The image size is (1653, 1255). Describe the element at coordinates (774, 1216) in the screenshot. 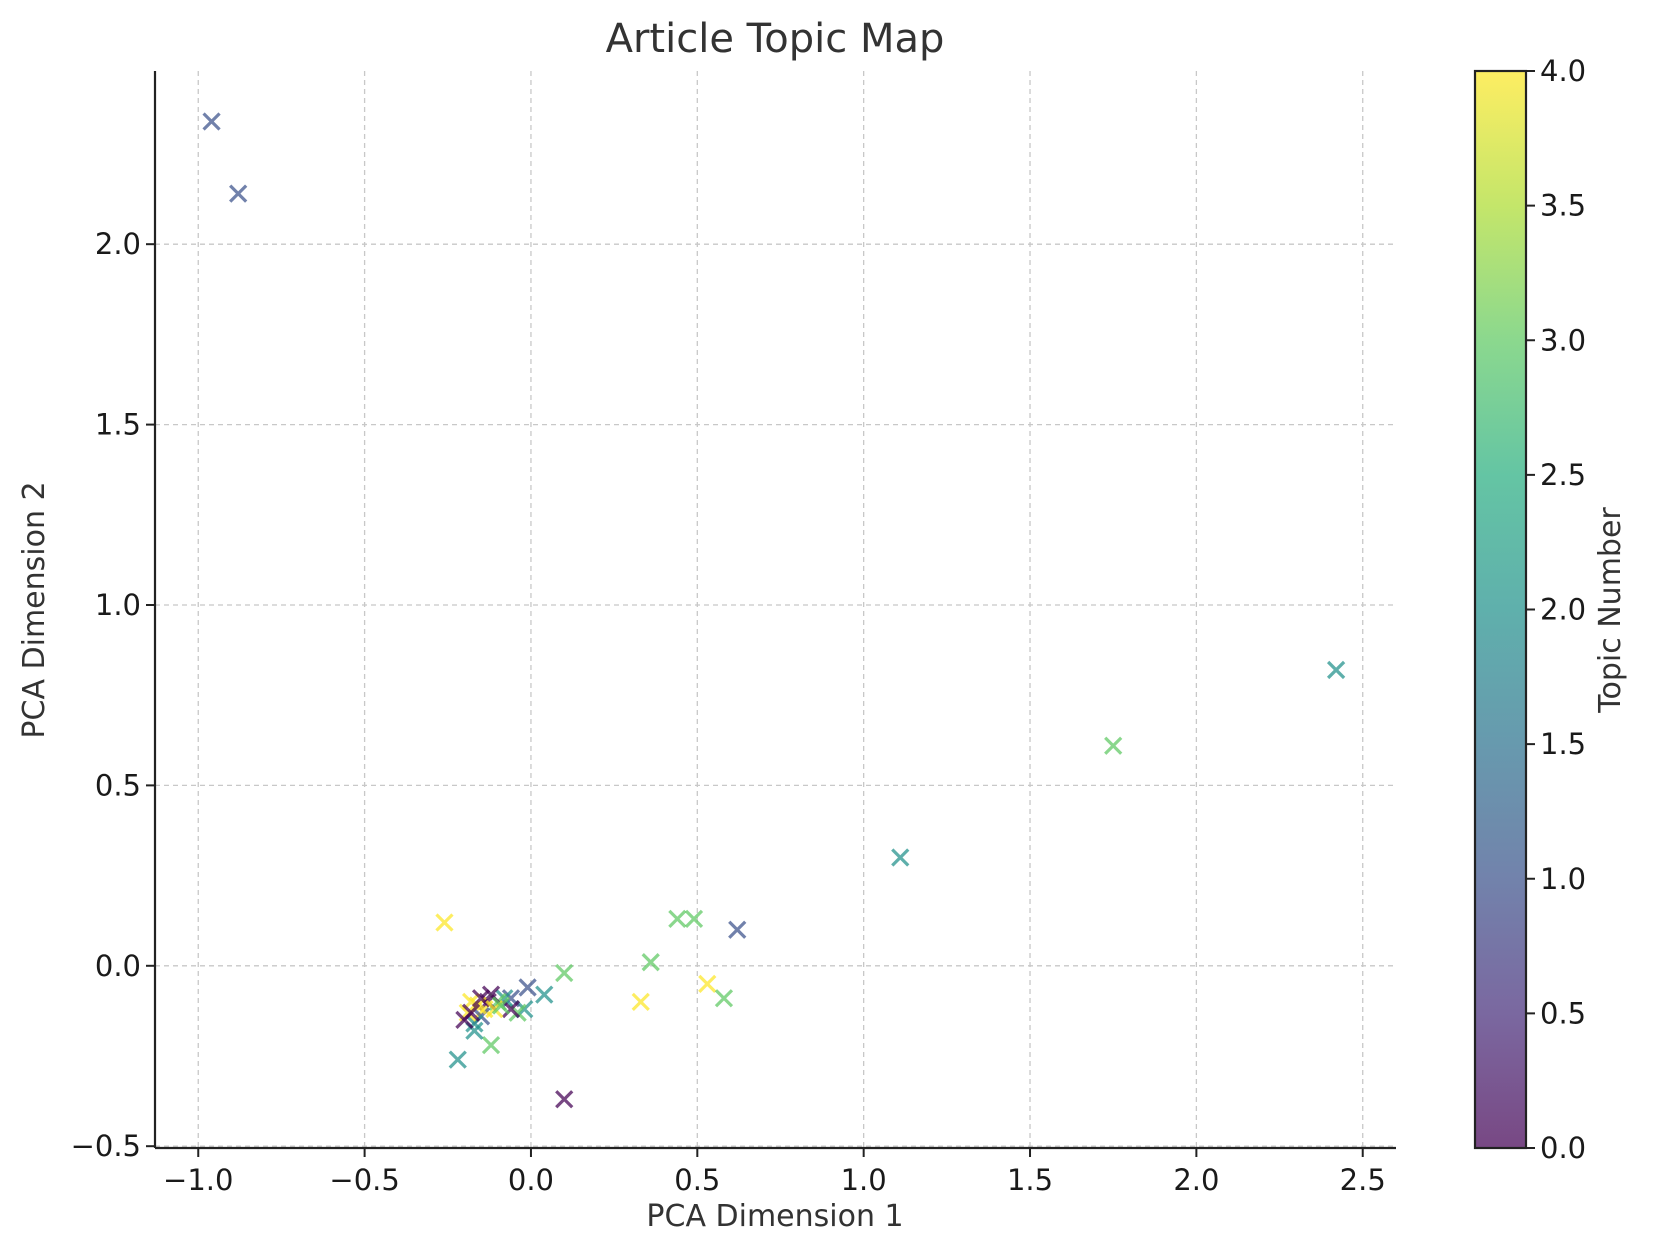

I see `x-axis-label: PCA Dimension 1` at that location.